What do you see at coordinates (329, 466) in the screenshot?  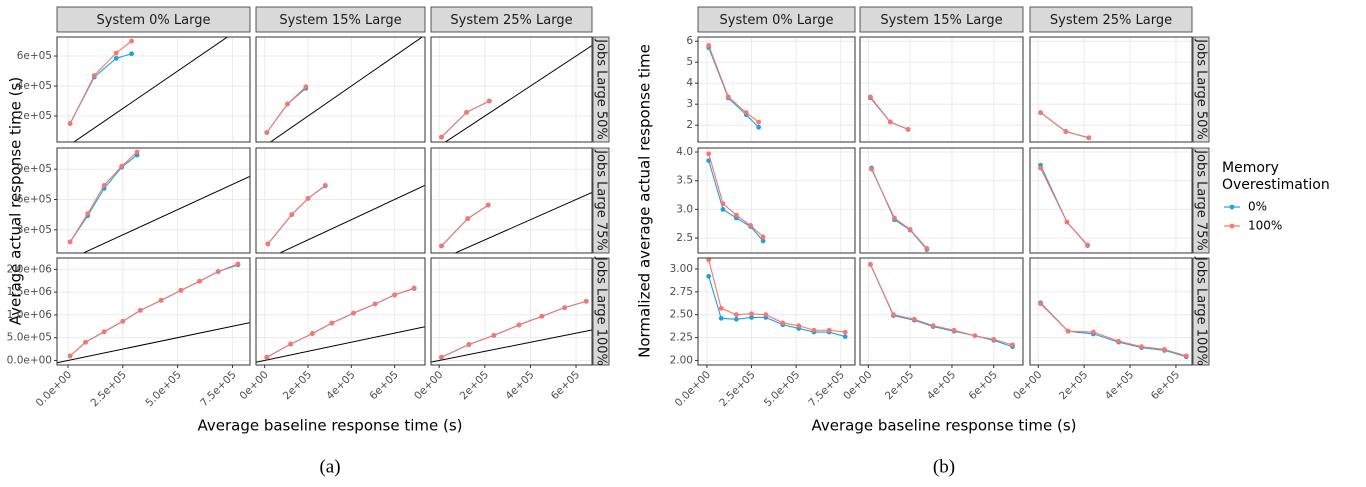 I see `caption: (a)` at bounding box center [329, 466].